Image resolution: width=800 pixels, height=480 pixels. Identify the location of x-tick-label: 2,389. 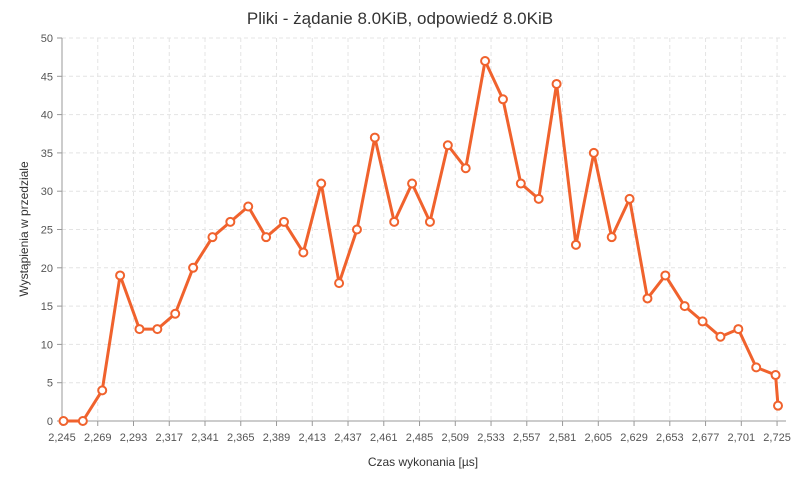
(277, 438).